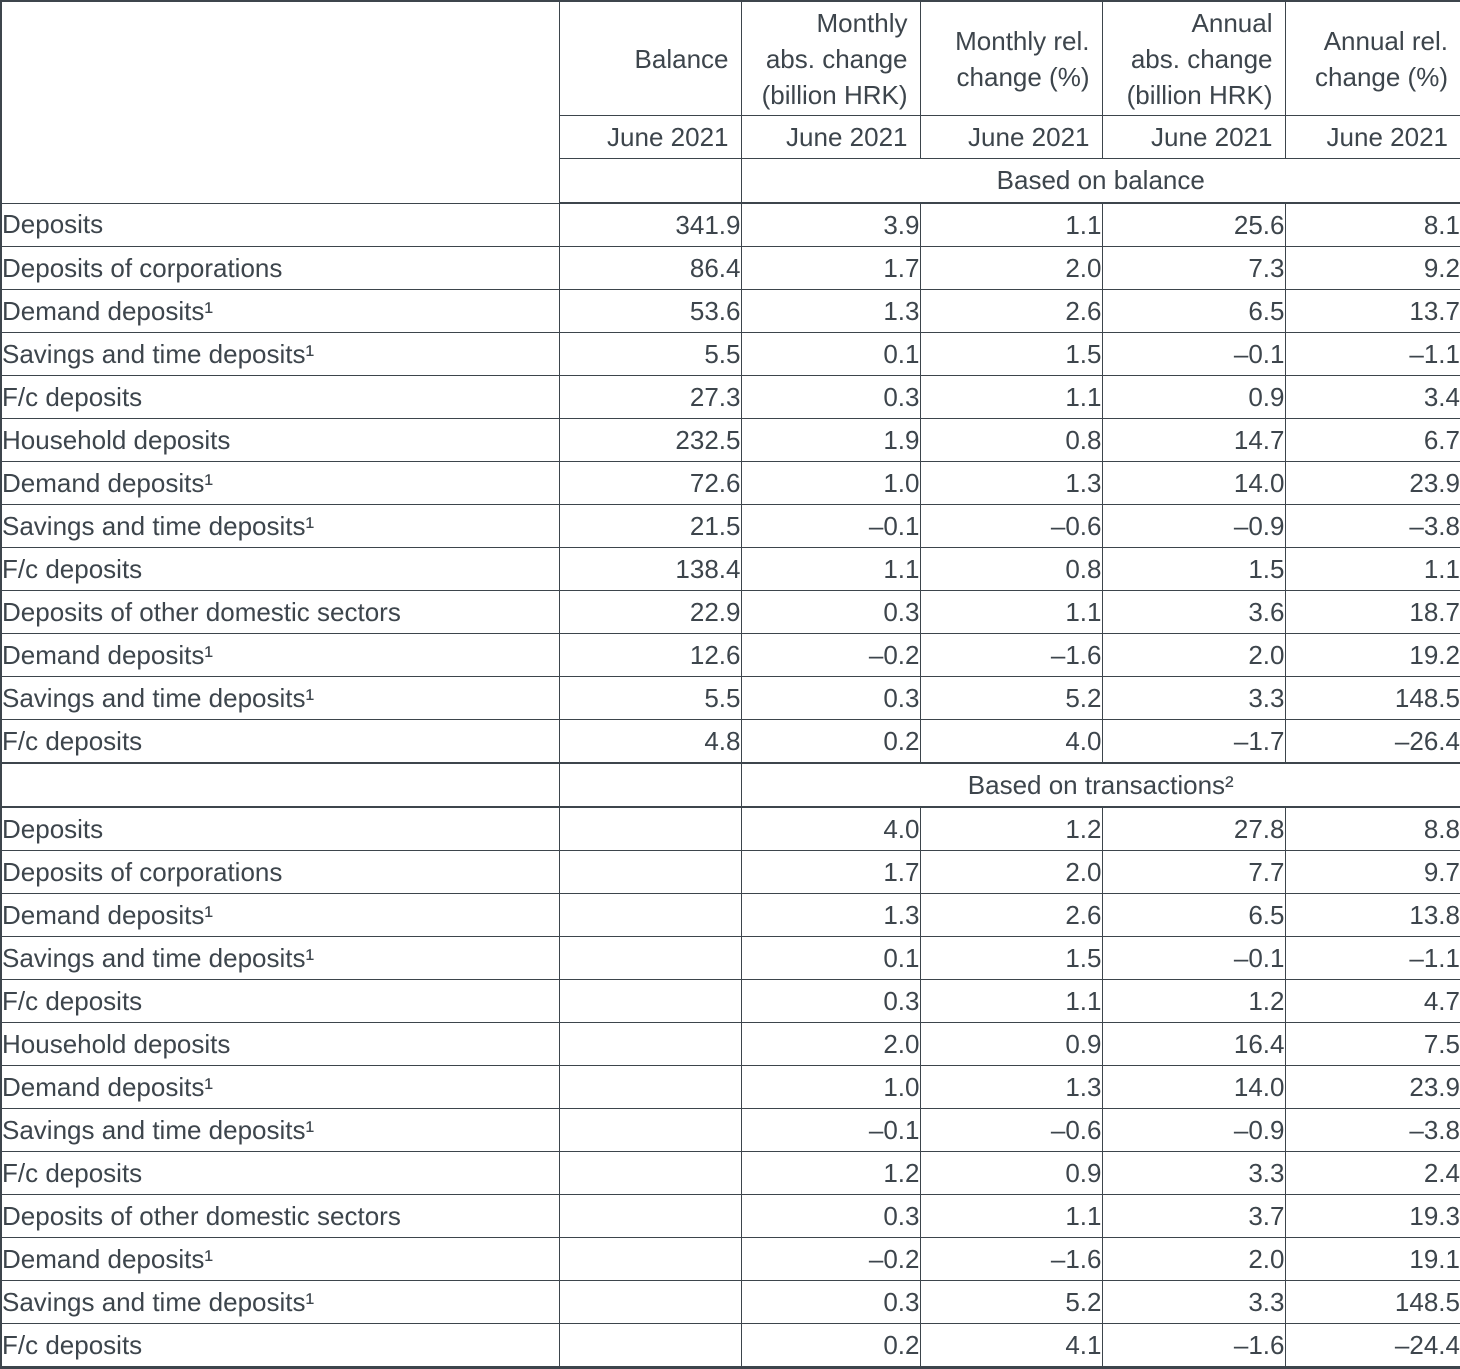  I want to click on row-label: Deposits of corporations, so click(280, 268).